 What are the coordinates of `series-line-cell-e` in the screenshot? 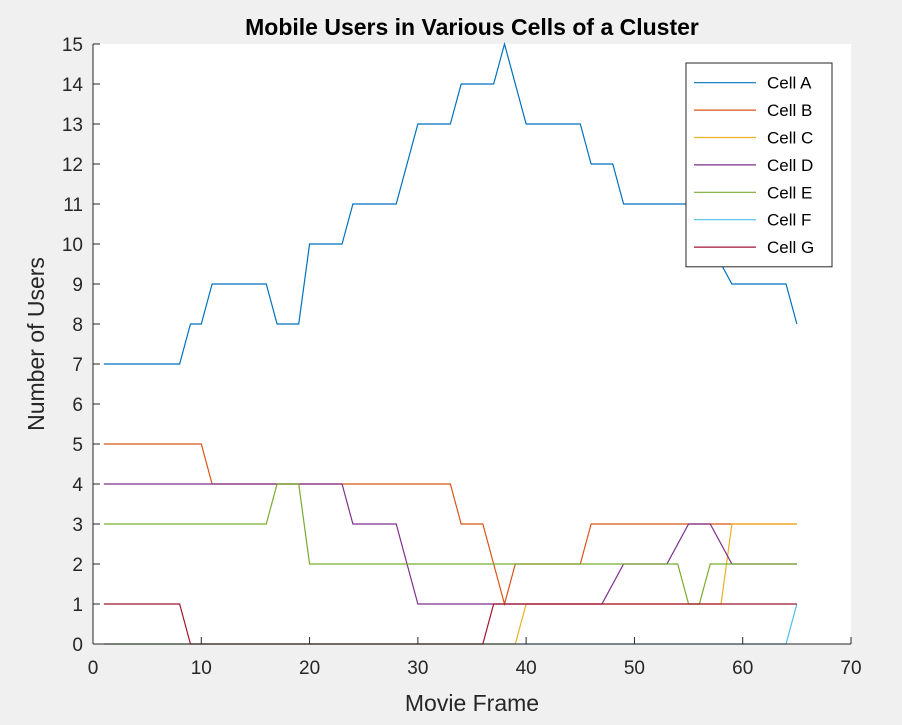 It's located at (450, 544).